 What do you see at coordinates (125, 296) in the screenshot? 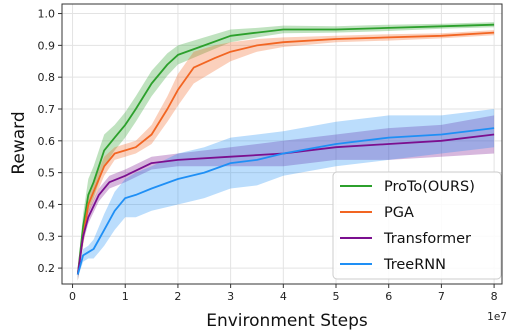
I see `x-tick-label: 1` at bounding box center [125, 296].